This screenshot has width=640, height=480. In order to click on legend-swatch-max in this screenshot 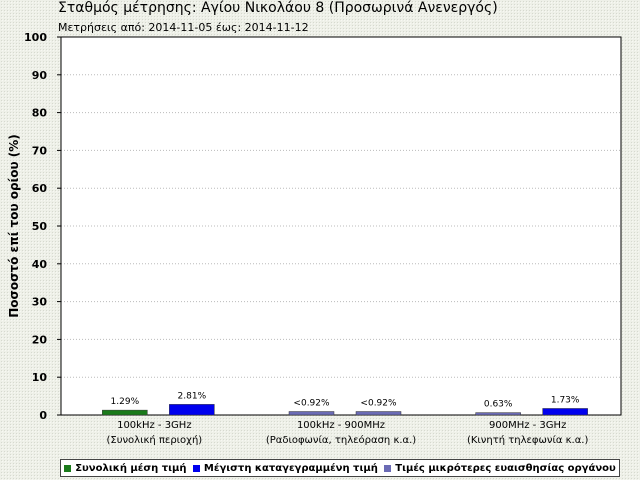, I will do `click(196, 468)`.